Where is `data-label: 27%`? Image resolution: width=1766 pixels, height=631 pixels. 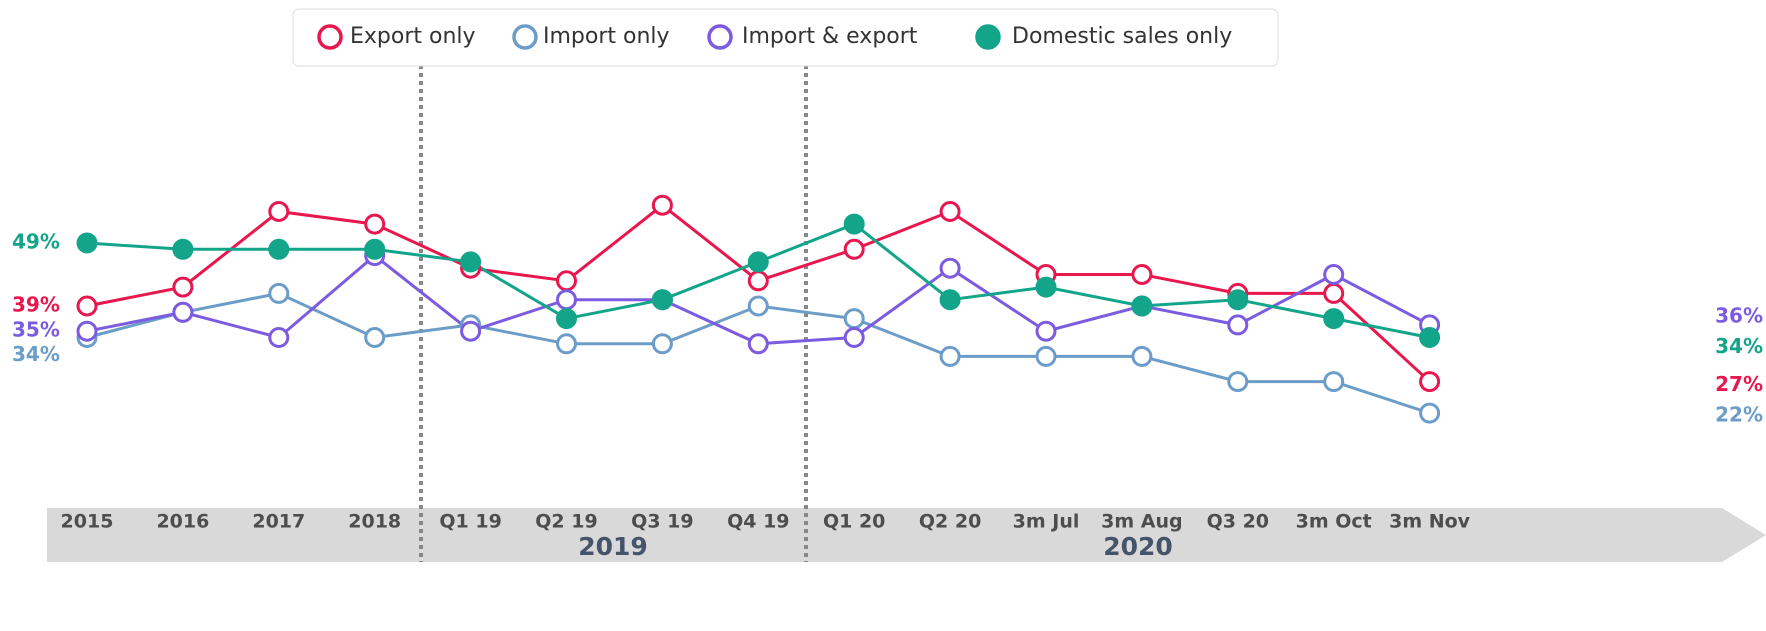
data-label: 27% is located at coordinates (1739, 384).